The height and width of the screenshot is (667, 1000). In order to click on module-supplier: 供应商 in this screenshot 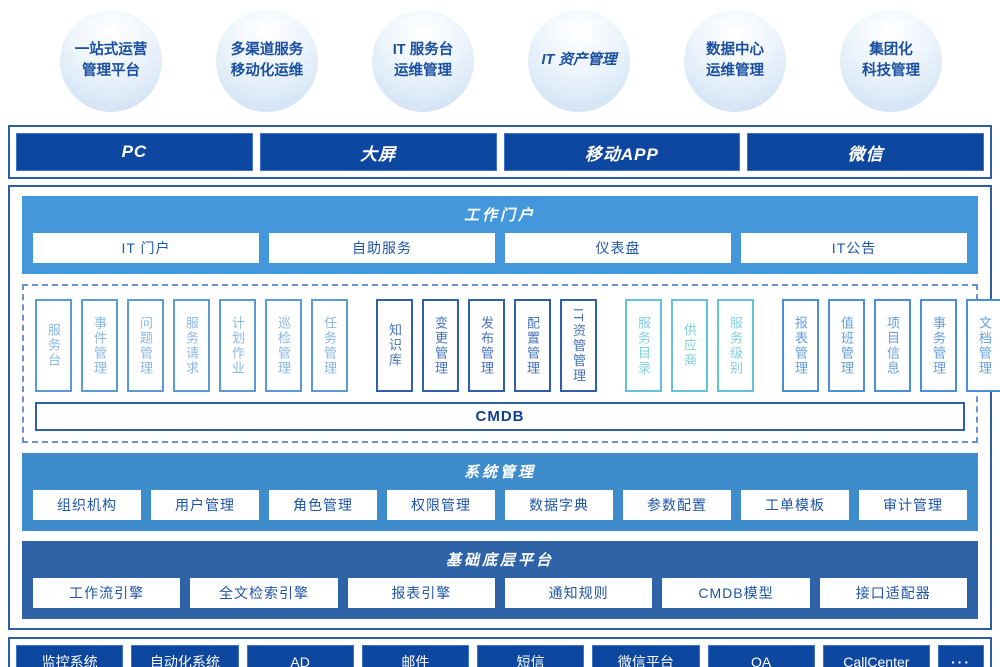, I will do `click(689, 345)`.